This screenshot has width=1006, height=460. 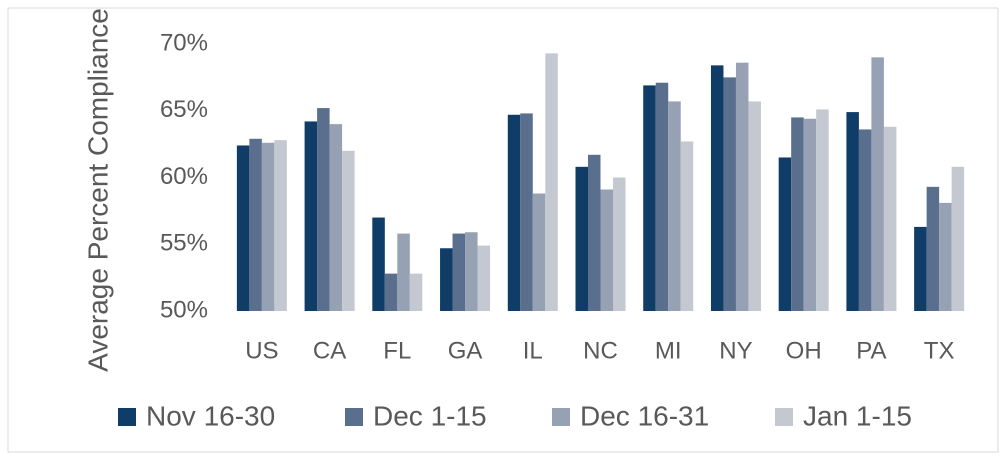 What do you see at coordinates (329, 350) in the screenshot?
I see `x-tick-label: CA` at bounding box center [329, 350].